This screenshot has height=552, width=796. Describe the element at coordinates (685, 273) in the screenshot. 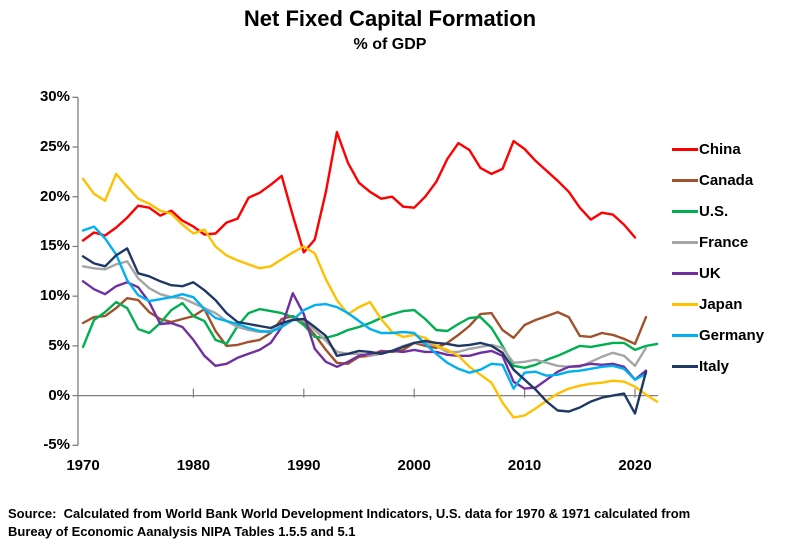

I see `legend-swatch-uk` at that location.